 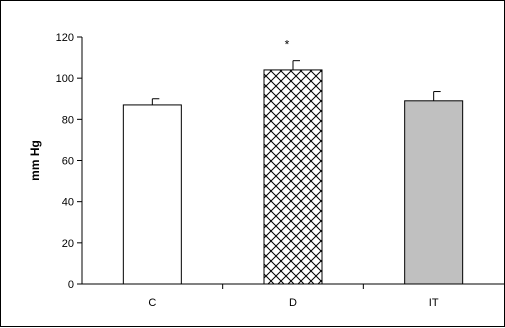 I want to click on y-tick-label: 20, so click(x=68, y=244).